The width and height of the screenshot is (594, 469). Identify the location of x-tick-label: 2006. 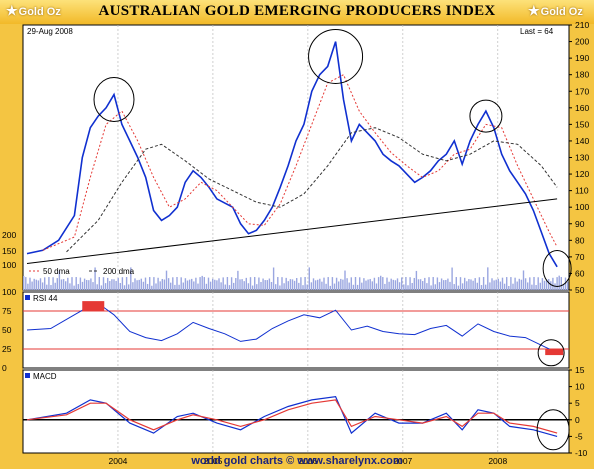
(307, 461).